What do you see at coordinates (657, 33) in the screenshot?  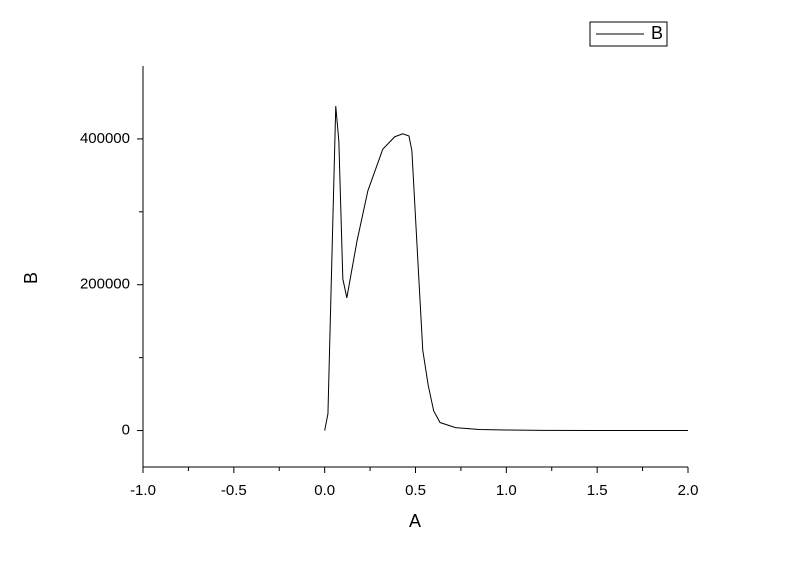 I see `legend-label: B` at bounding box center [657, 33].